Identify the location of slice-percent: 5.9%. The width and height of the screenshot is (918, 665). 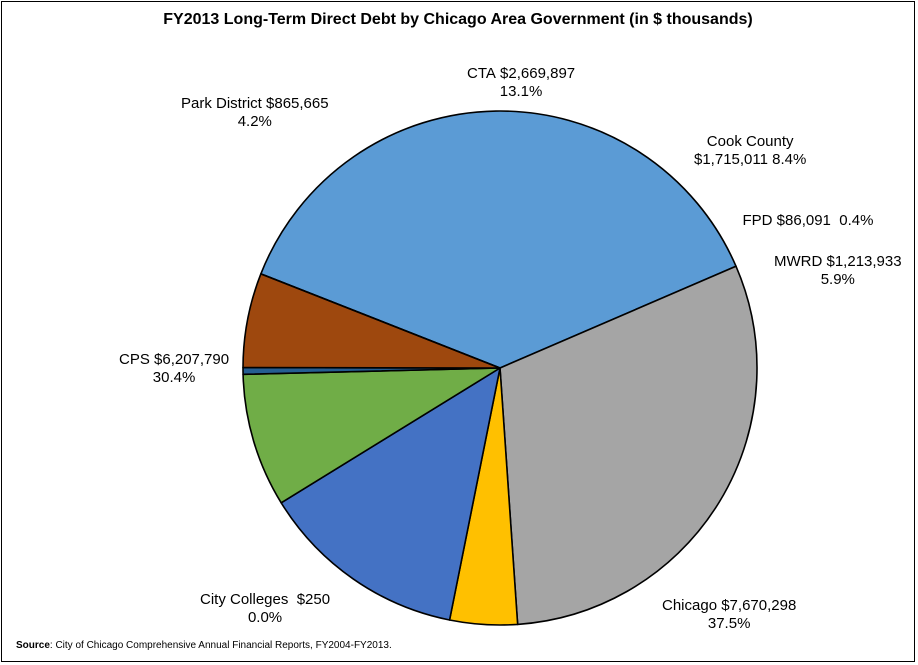
(837, 279).